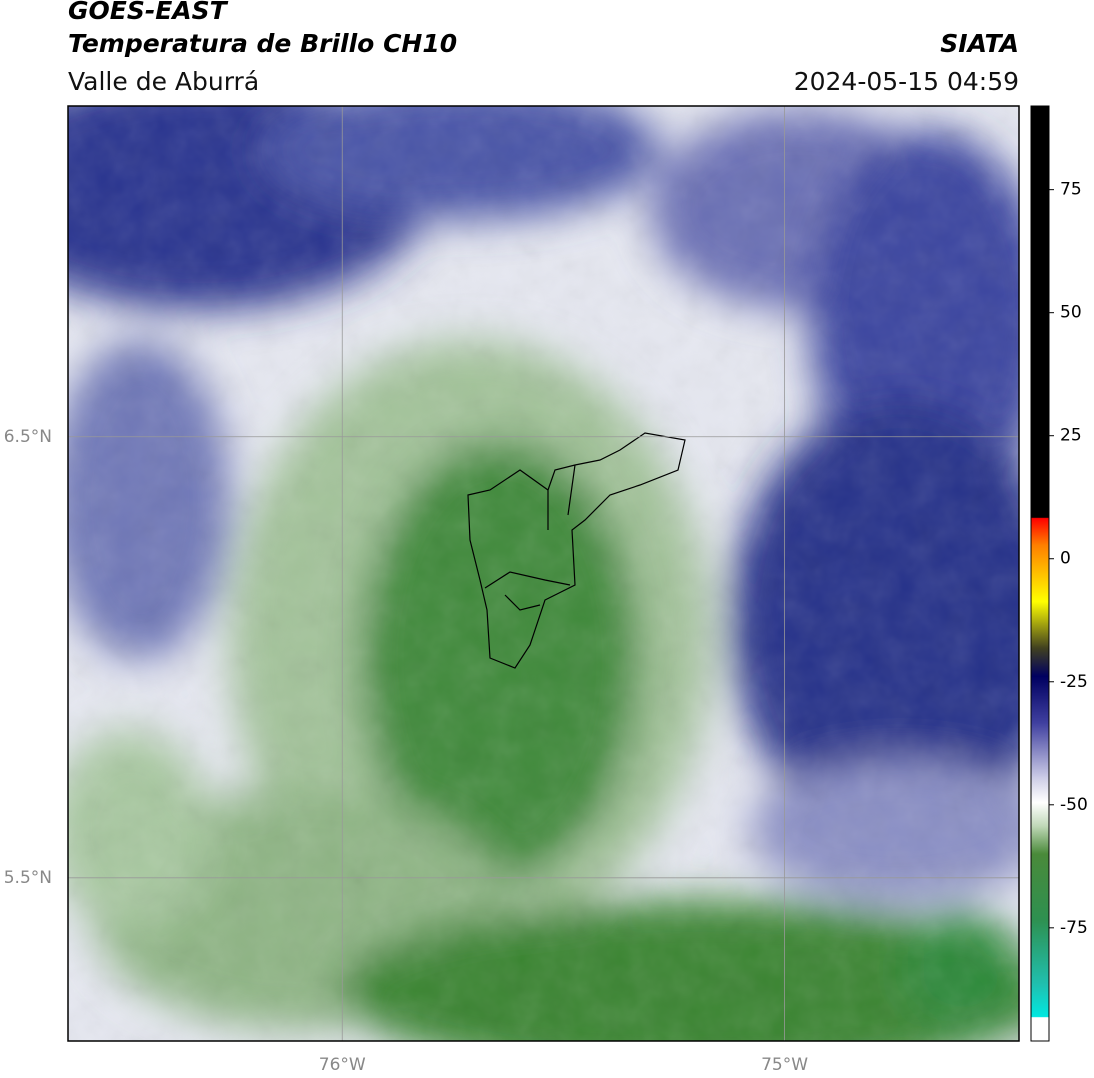 This screenshot has height=1078, width=1094. Describe the element at coordinates (28, 878) in the screenshot. I see `y-tick-label: 5.5°N` at that location.